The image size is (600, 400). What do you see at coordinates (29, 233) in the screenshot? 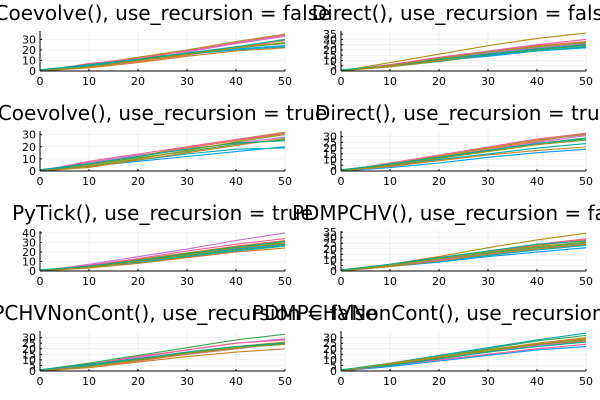
I see `y-tick-label: 40` at bounding box center [29, 233].